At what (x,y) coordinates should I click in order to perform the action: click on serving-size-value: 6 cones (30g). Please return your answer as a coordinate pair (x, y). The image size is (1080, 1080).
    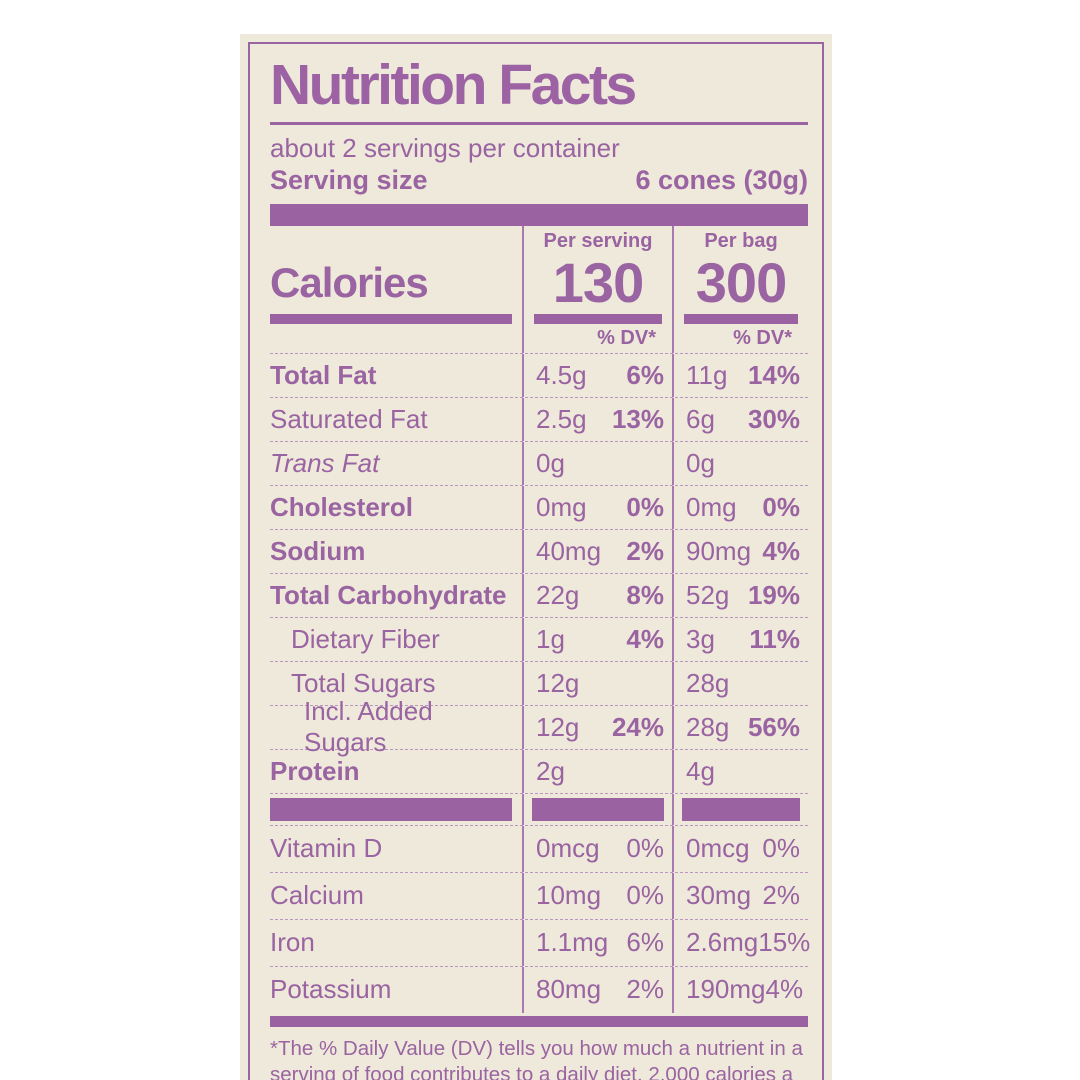
    Looking at the image, I should click on (721, 179).